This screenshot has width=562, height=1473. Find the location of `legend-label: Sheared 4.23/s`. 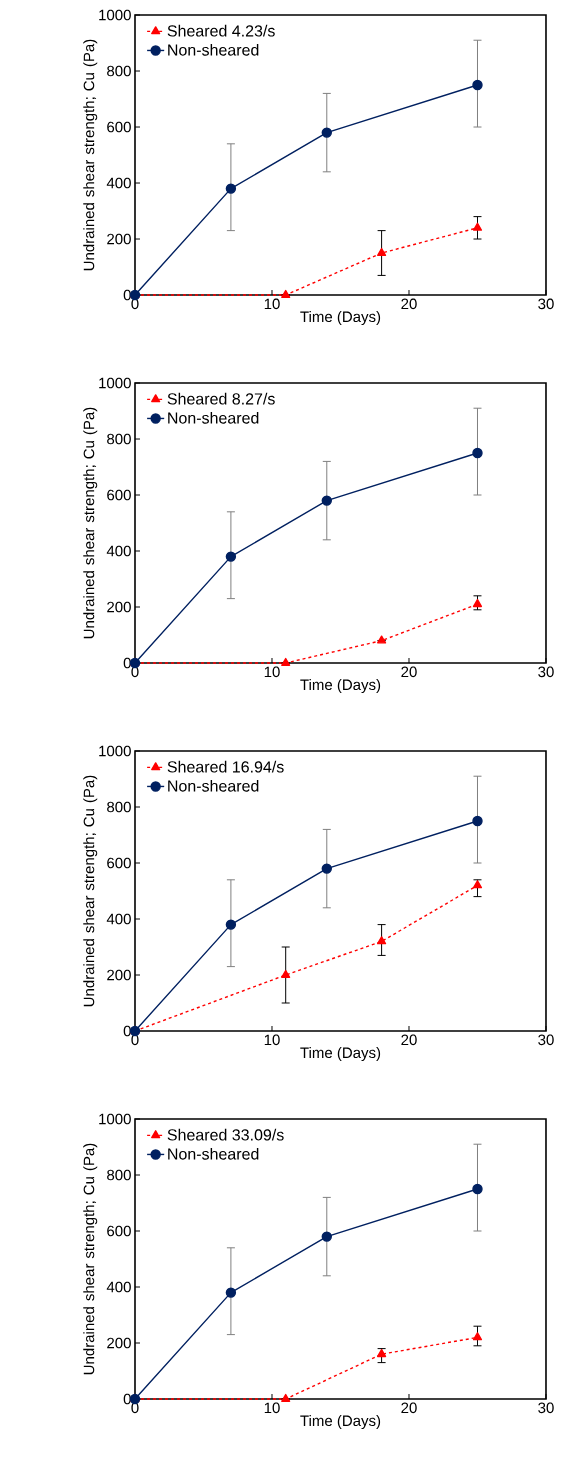

legend-label: Sheared 4.23/s is located at coordinates (221, 30).